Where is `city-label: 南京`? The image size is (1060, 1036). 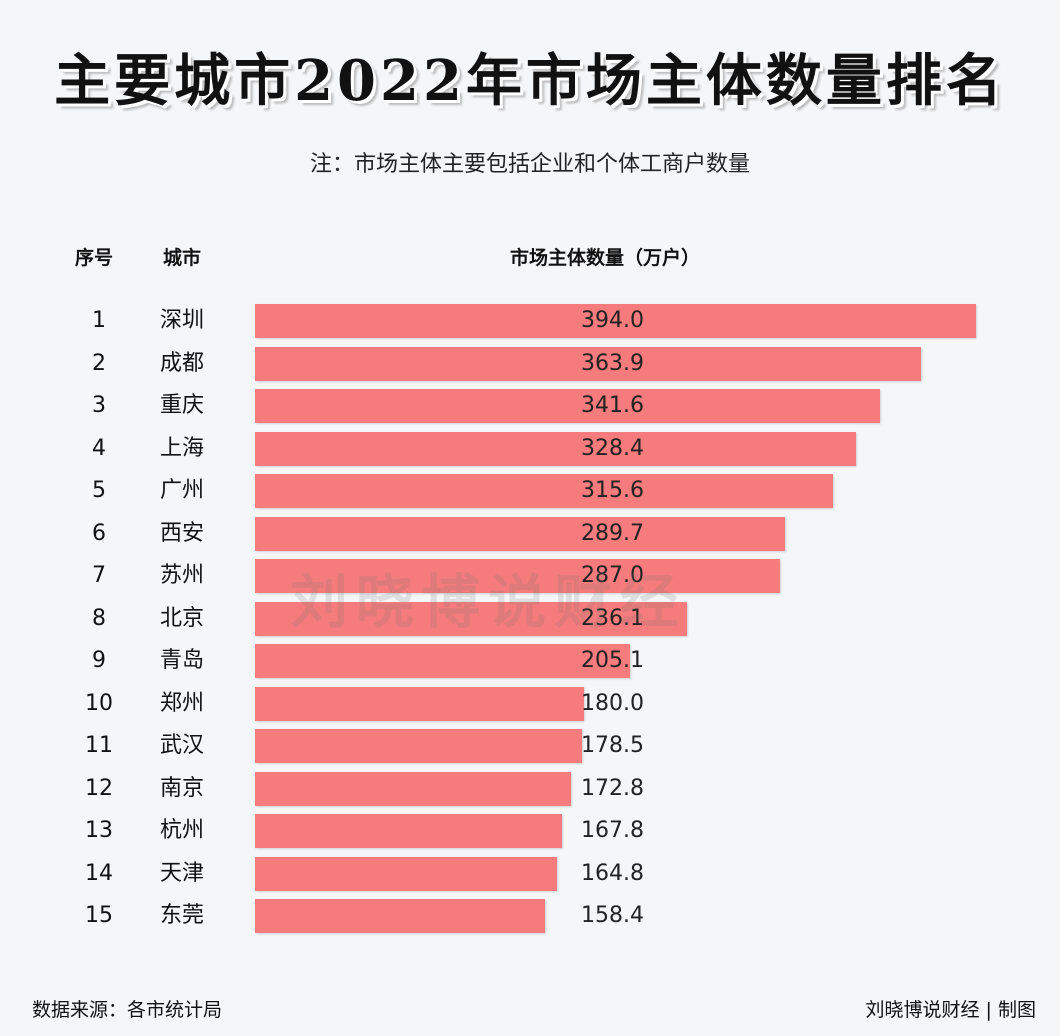 city-label: 南京 is located at coordinates (182, 788).